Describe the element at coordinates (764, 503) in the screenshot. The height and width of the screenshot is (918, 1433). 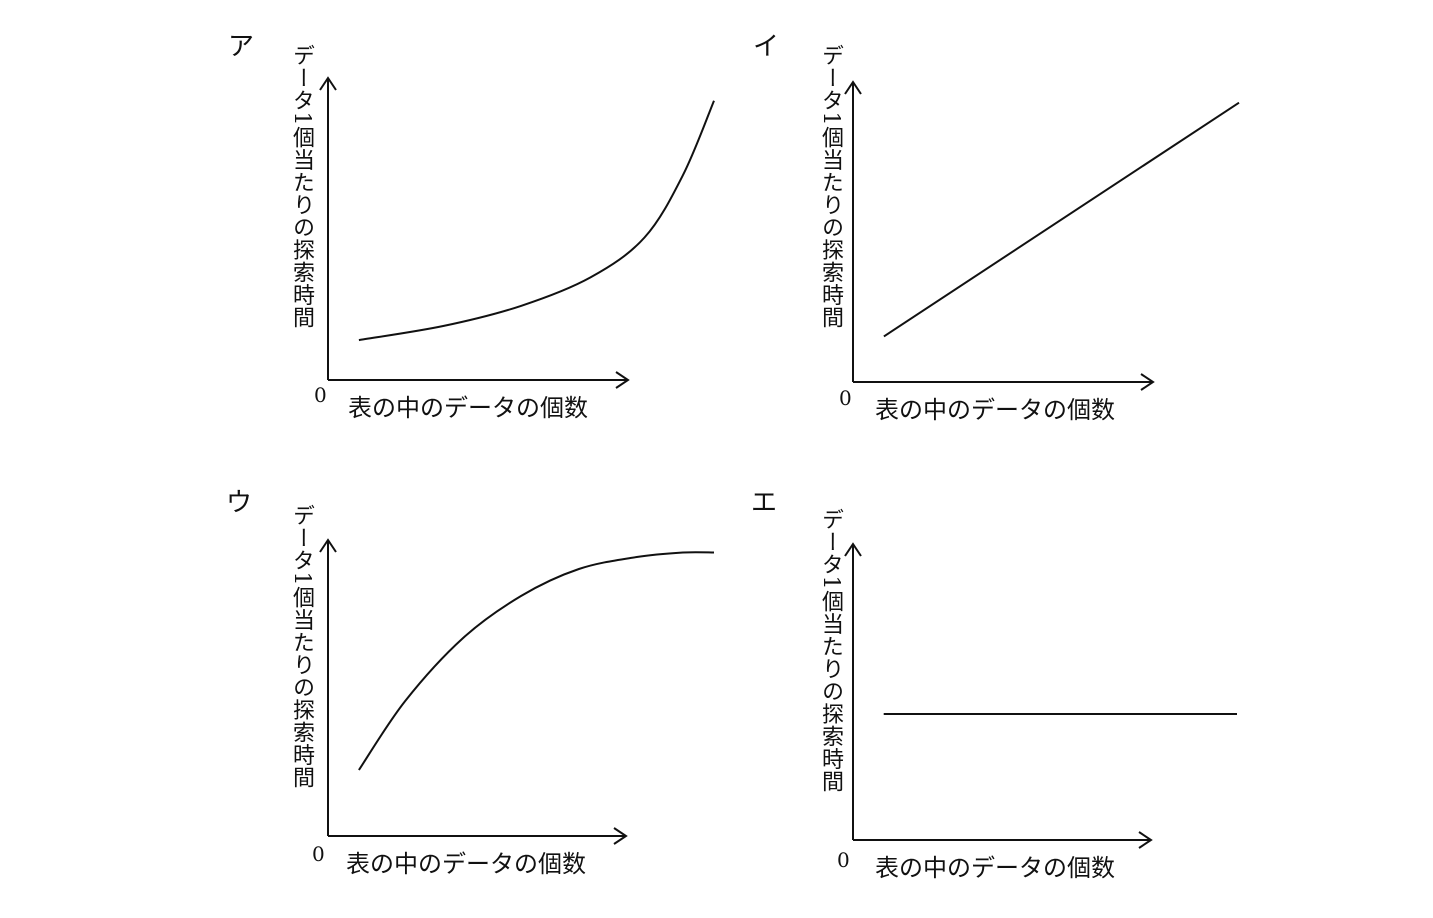
I see `panel-label: エ` at that location.